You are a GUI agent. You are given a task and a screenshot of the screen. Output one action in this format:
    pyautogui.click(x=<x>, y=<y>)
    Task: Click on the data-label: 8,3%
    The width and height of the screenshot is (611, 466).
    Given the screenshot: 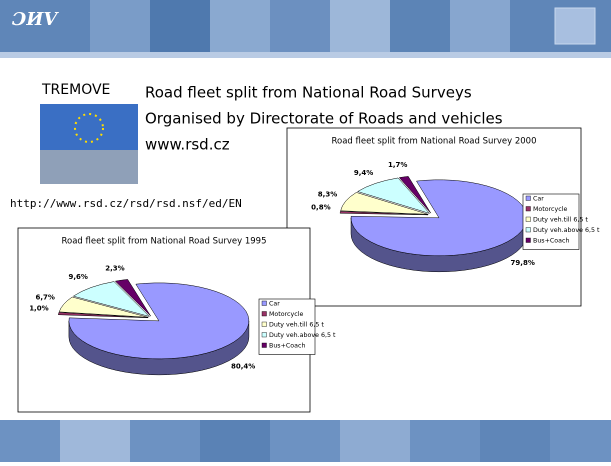 What is the action you would take?
    pyautogui.click(x=327, y=194)
    